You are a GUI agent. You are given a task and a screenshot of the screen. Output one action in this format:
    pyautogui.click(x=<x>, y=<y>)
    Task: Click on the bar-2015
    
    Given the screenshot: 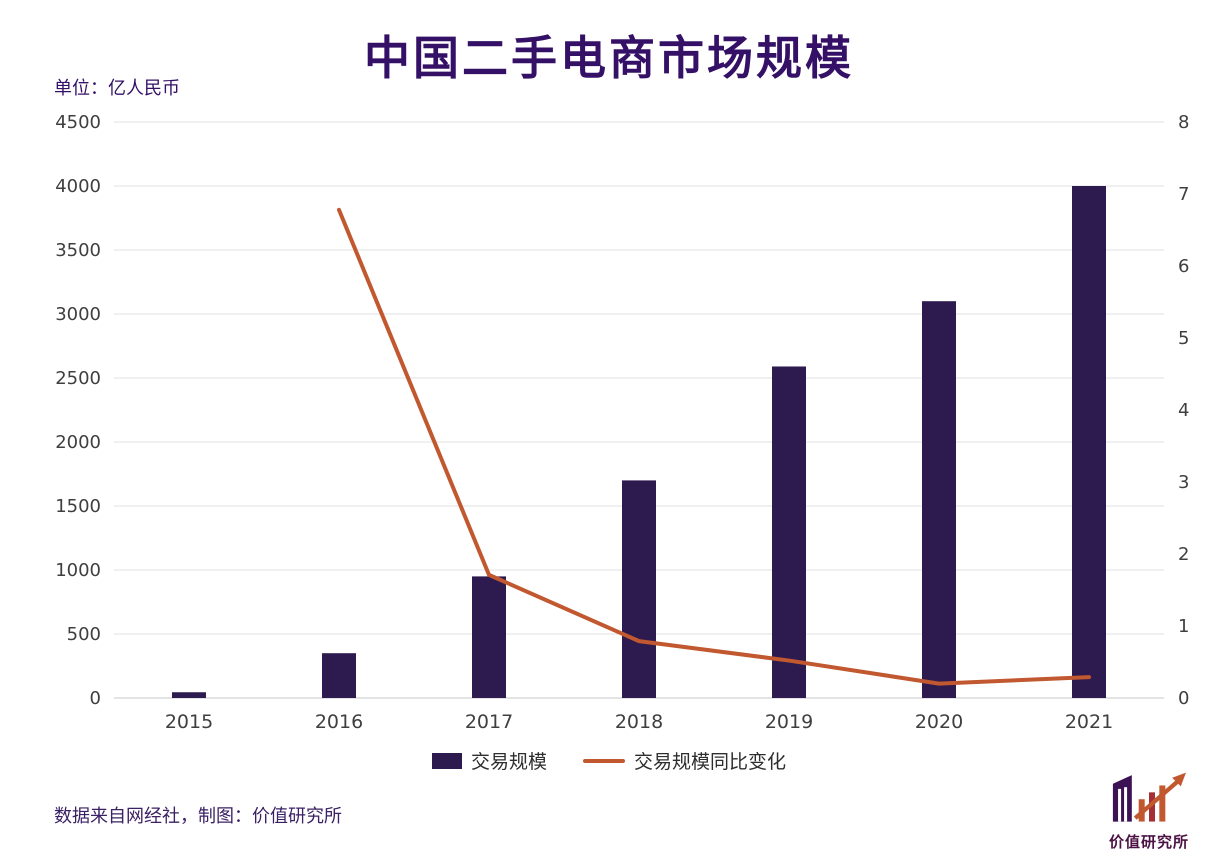 What is the action you would take?
    pyautogui.click(x=189, y=695)
    